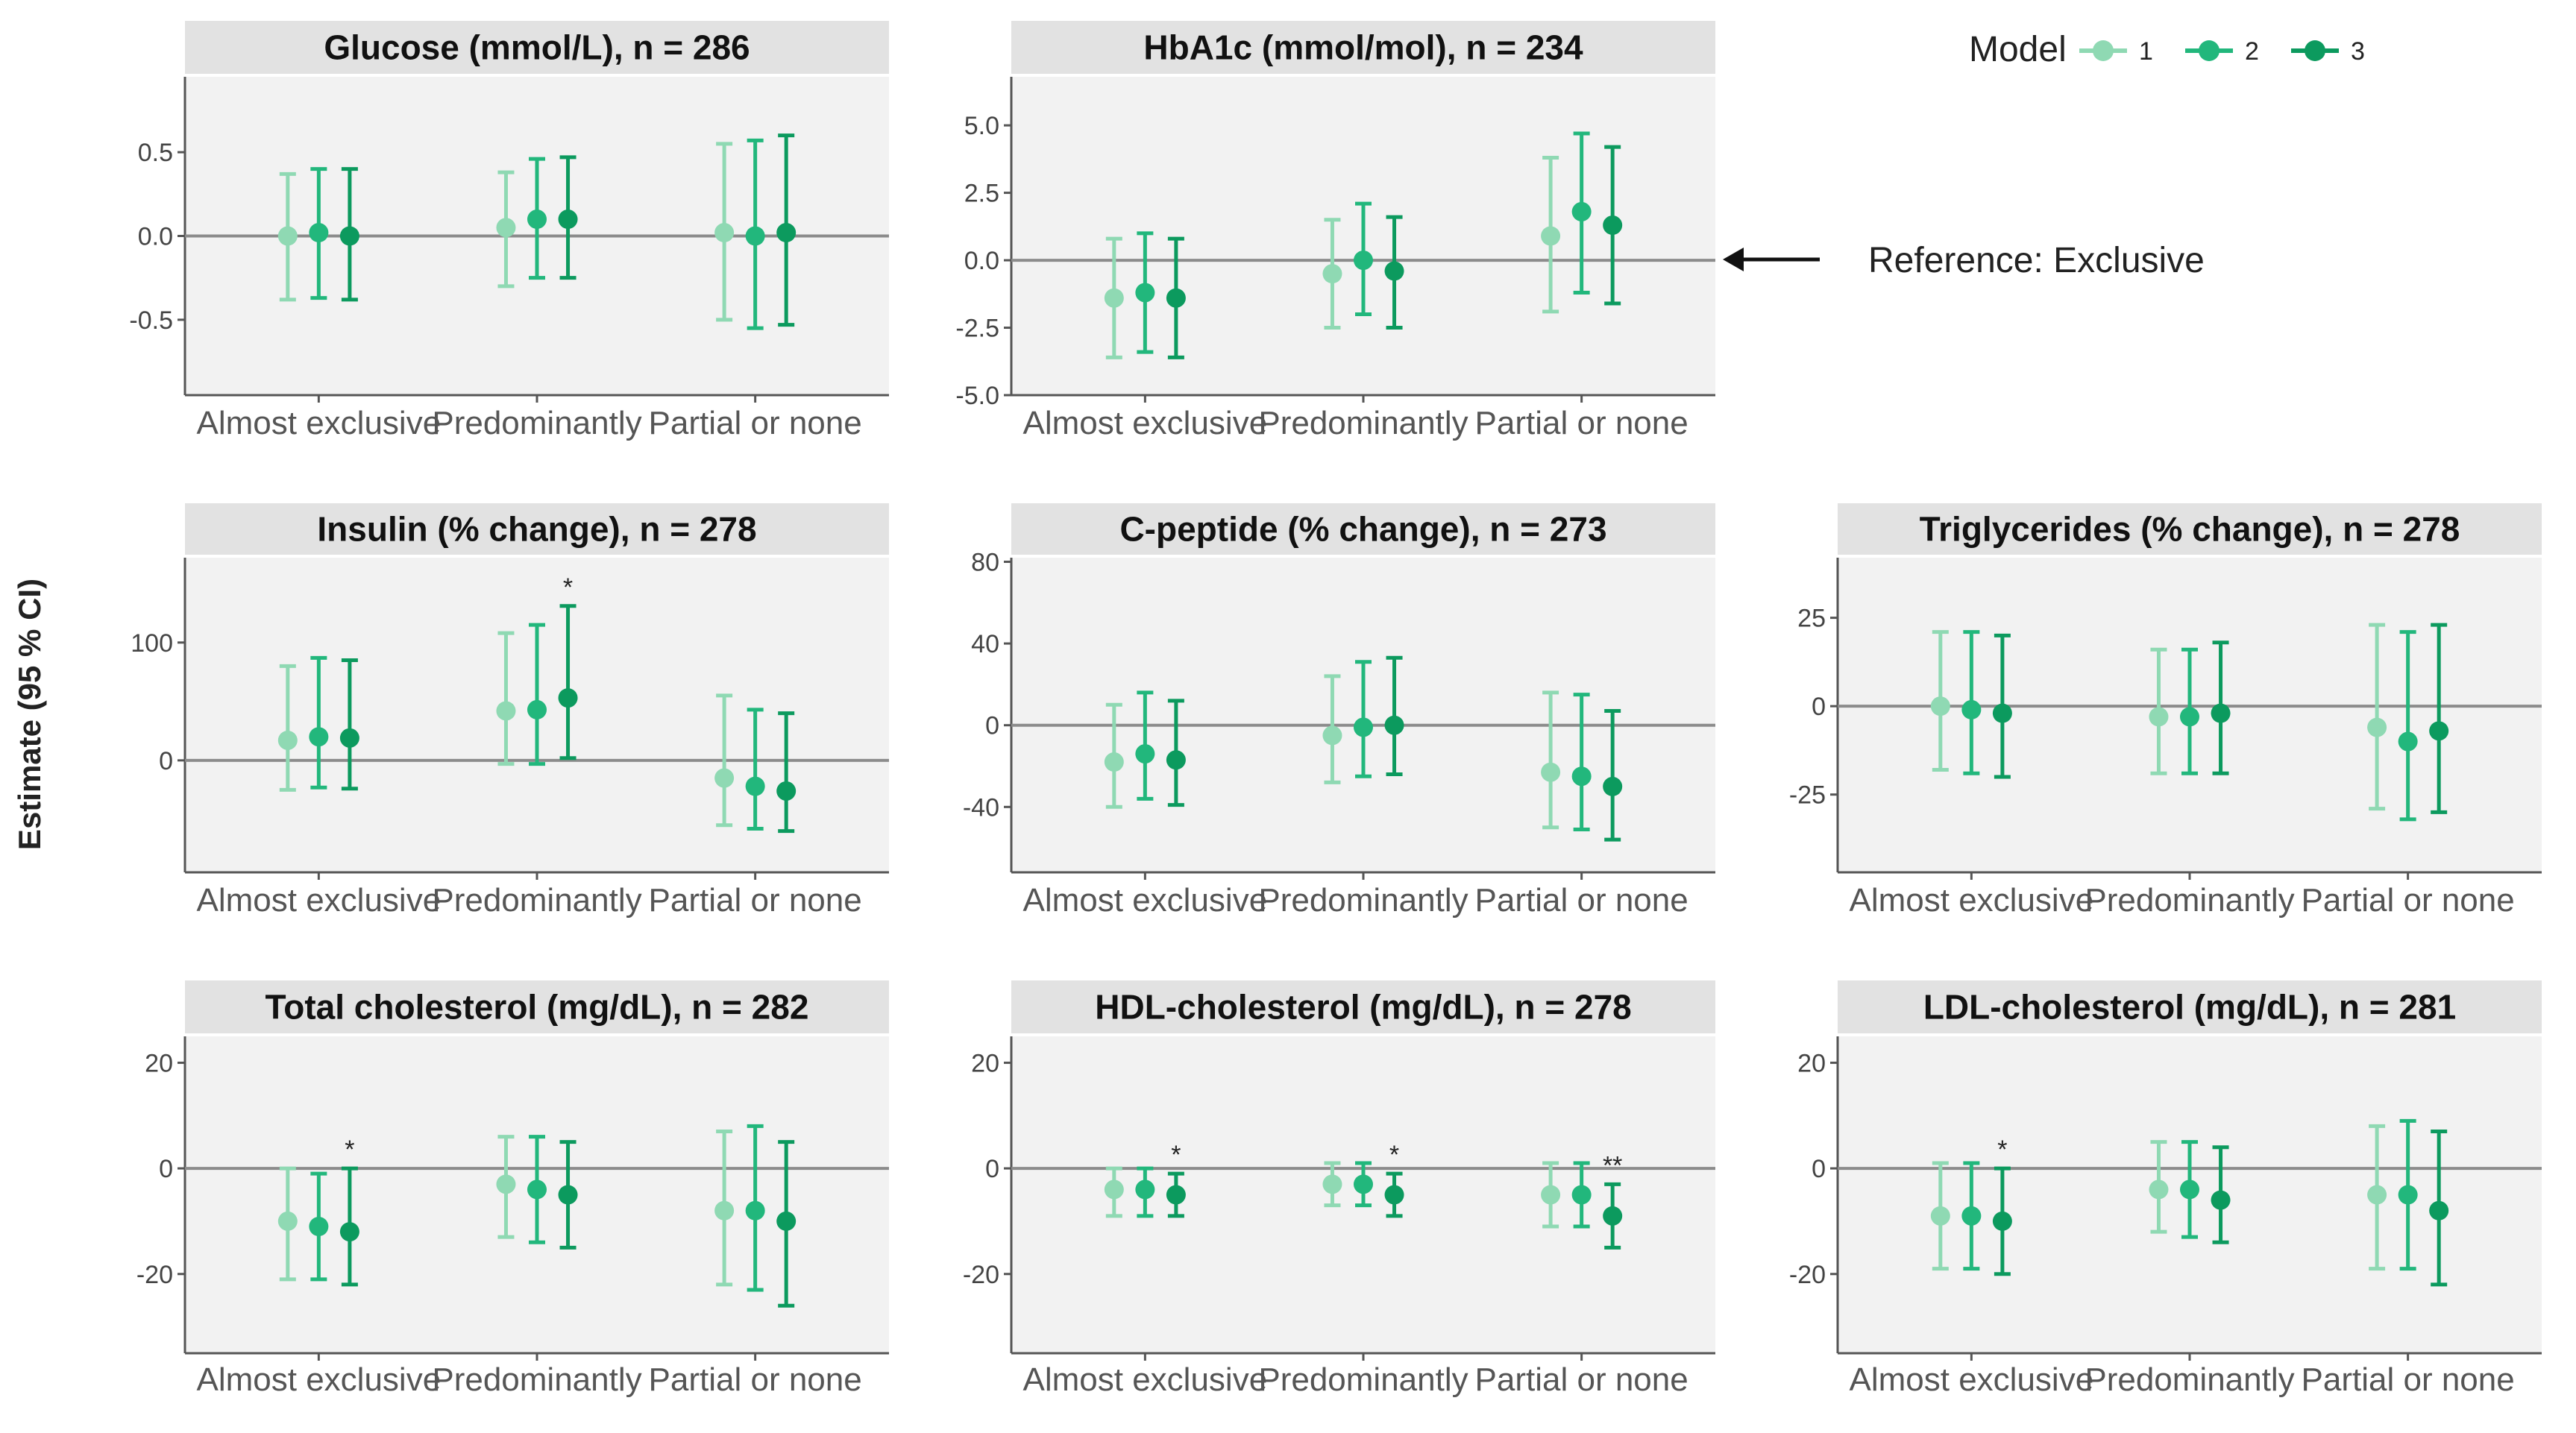 The image size is (2576, 1433). What do you see at coordinates (977, 396) in the screenshot?
I see `y-tick-label: -5.0` at bounding box center [977, 396].